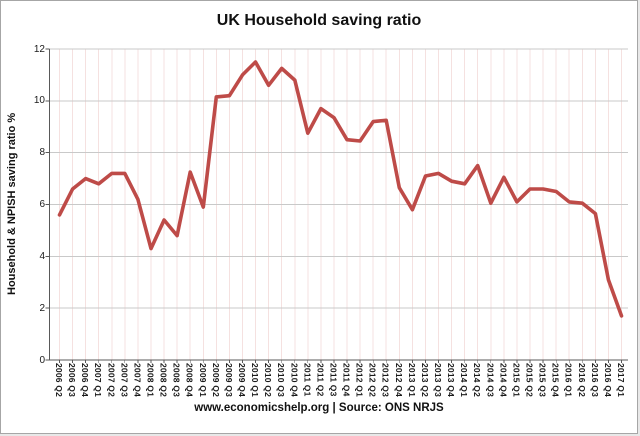 The height and width of the screenshot is (436, 640). Describe the element at coordinates (241, 380) in the screenshot. I see `x-tick-label: 2009 Q4` at that location.